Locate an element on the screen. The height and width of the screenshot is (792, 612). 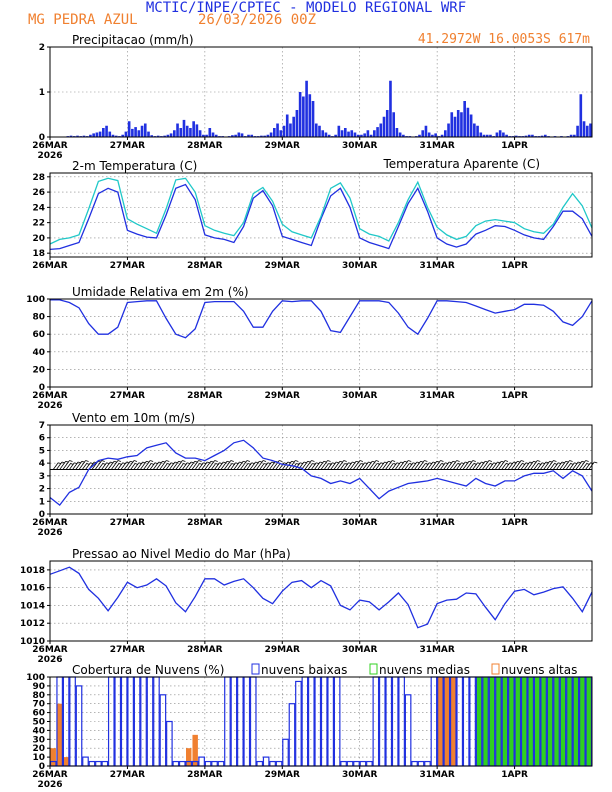
panel-title: Precipitacao (mm/h) is located at coordinates (133, 40).